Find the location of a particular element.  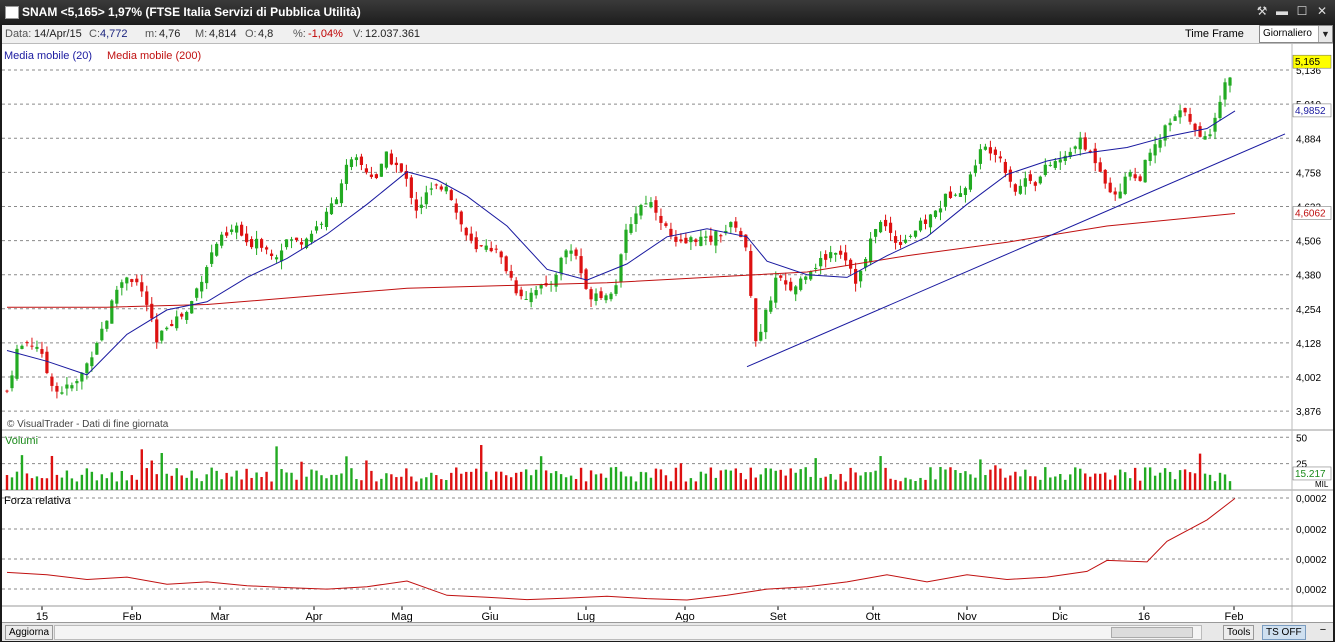

tools-button: Tools is located at coordinates (1239, 632).